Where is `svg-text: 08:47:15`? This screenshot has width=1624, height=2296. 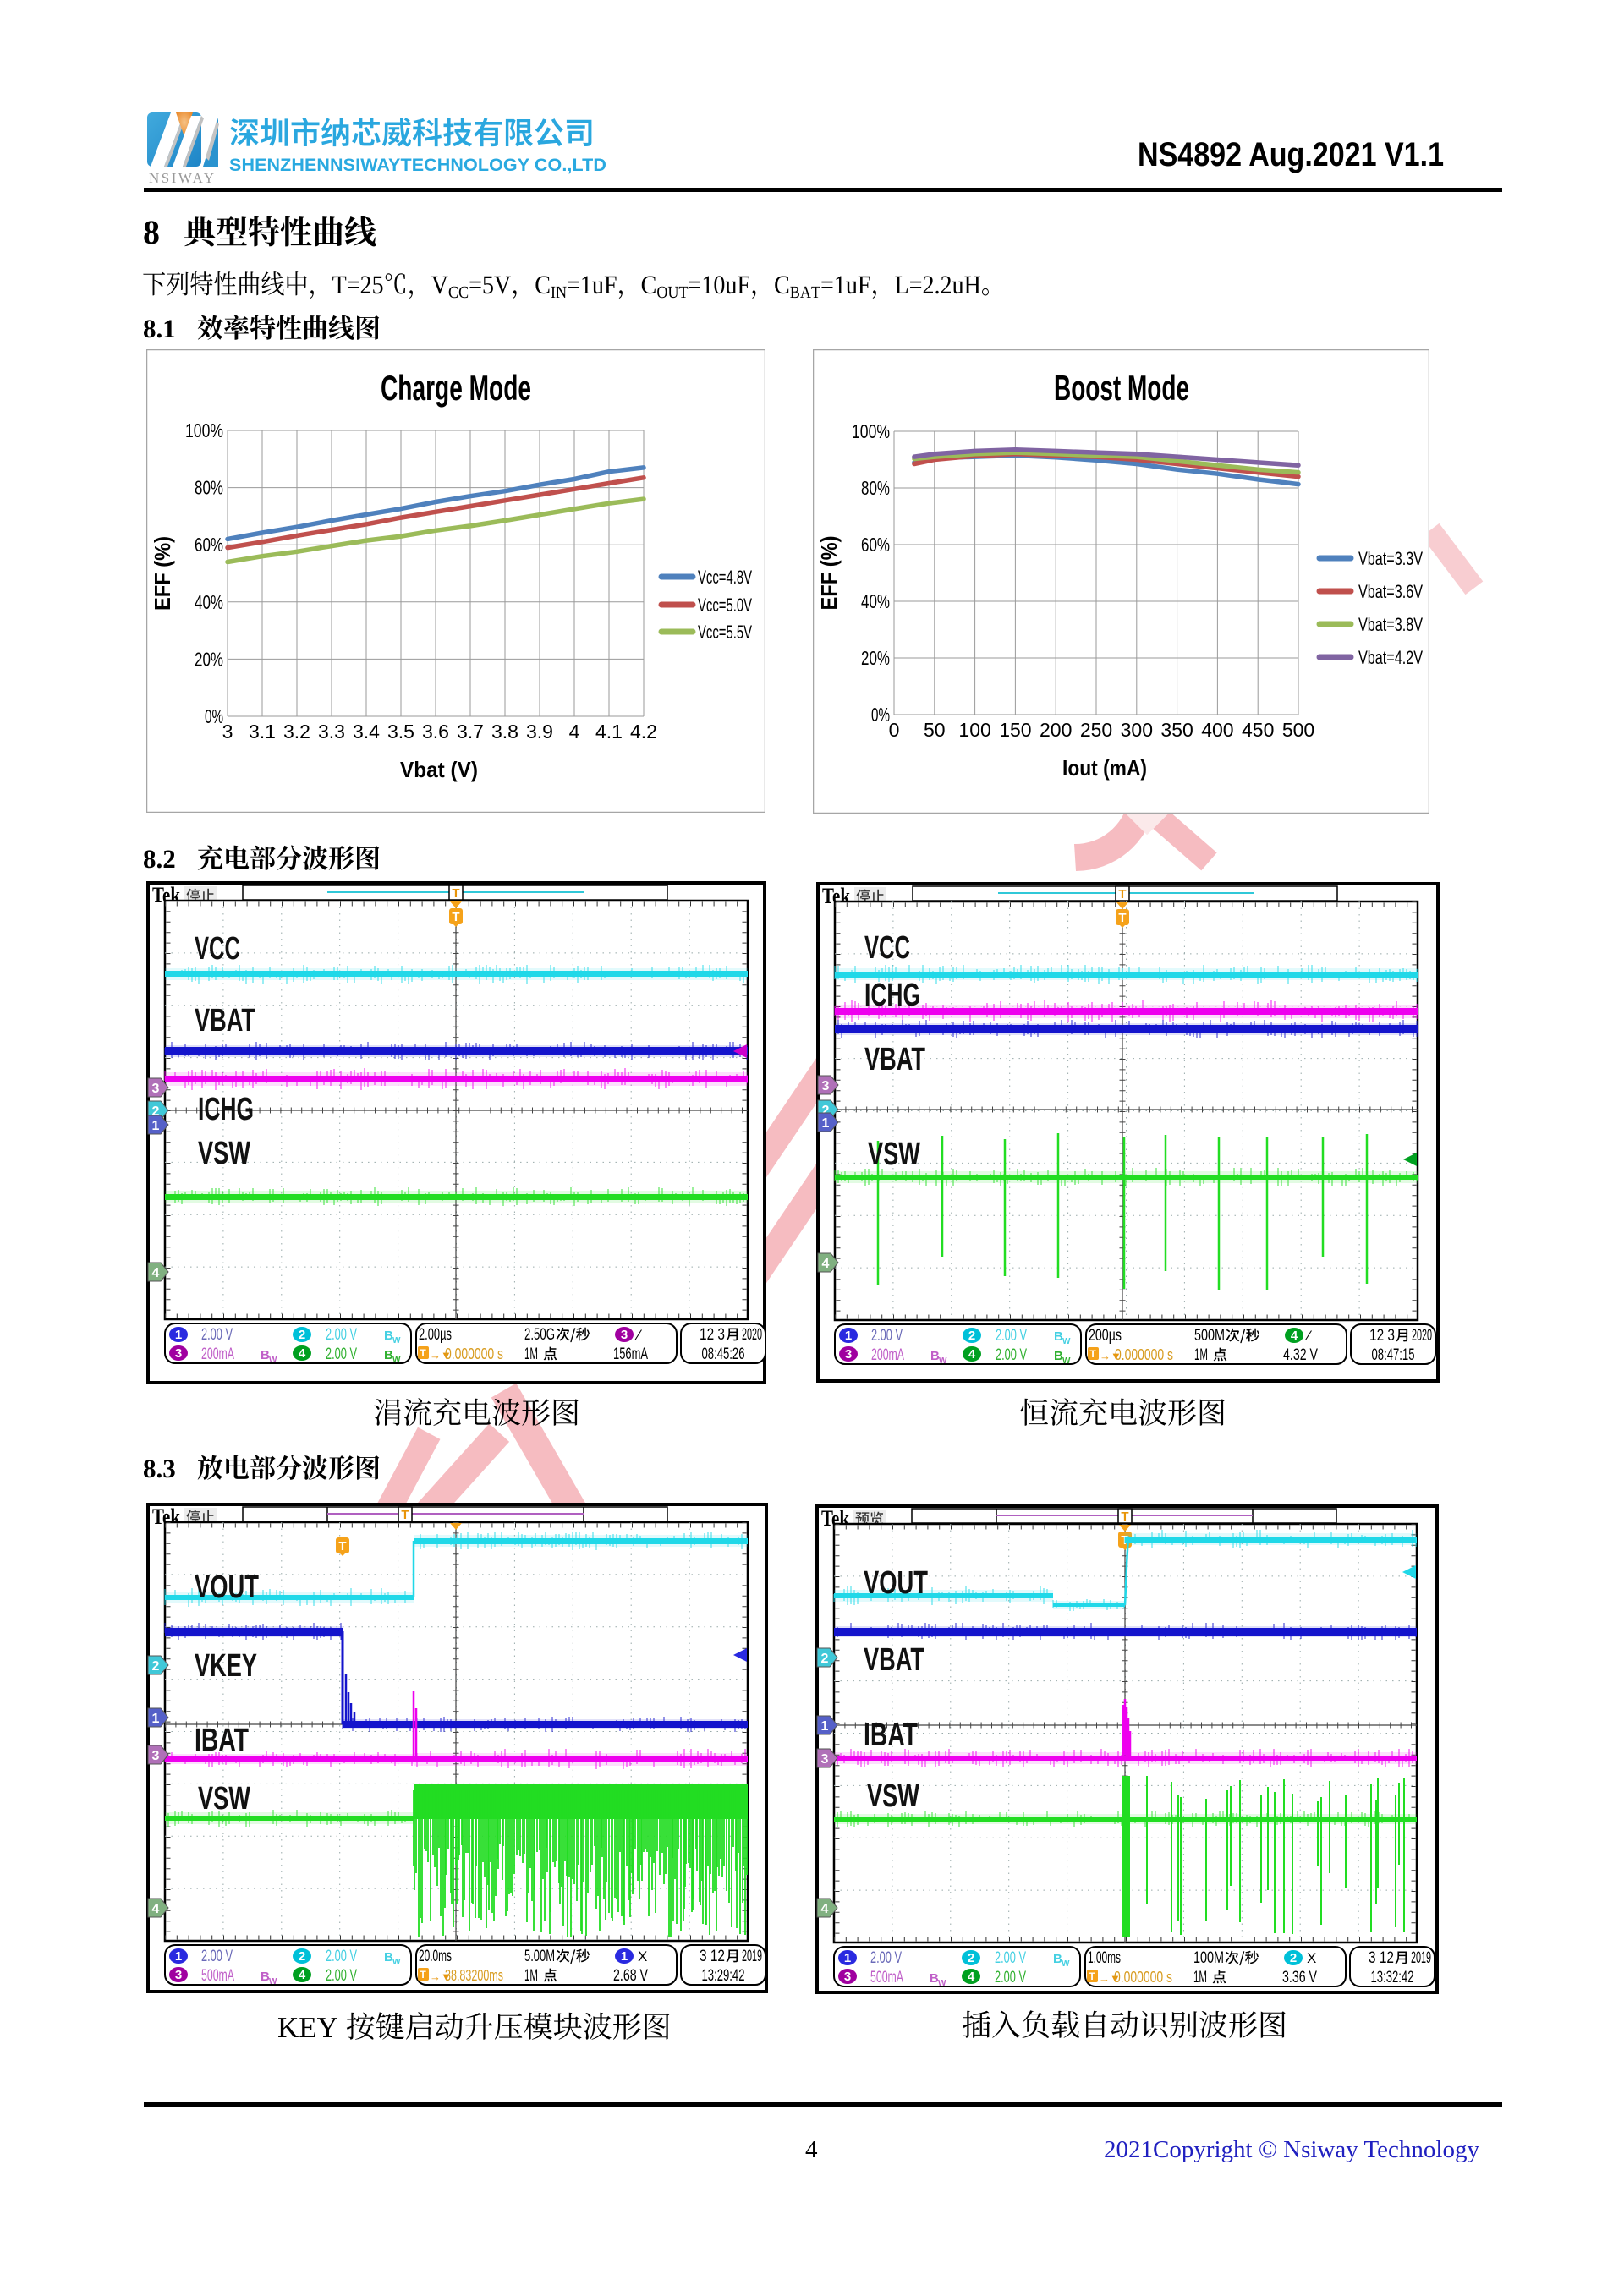 svg-text: 08:47:15 is located at coordinates (1393, 1355).